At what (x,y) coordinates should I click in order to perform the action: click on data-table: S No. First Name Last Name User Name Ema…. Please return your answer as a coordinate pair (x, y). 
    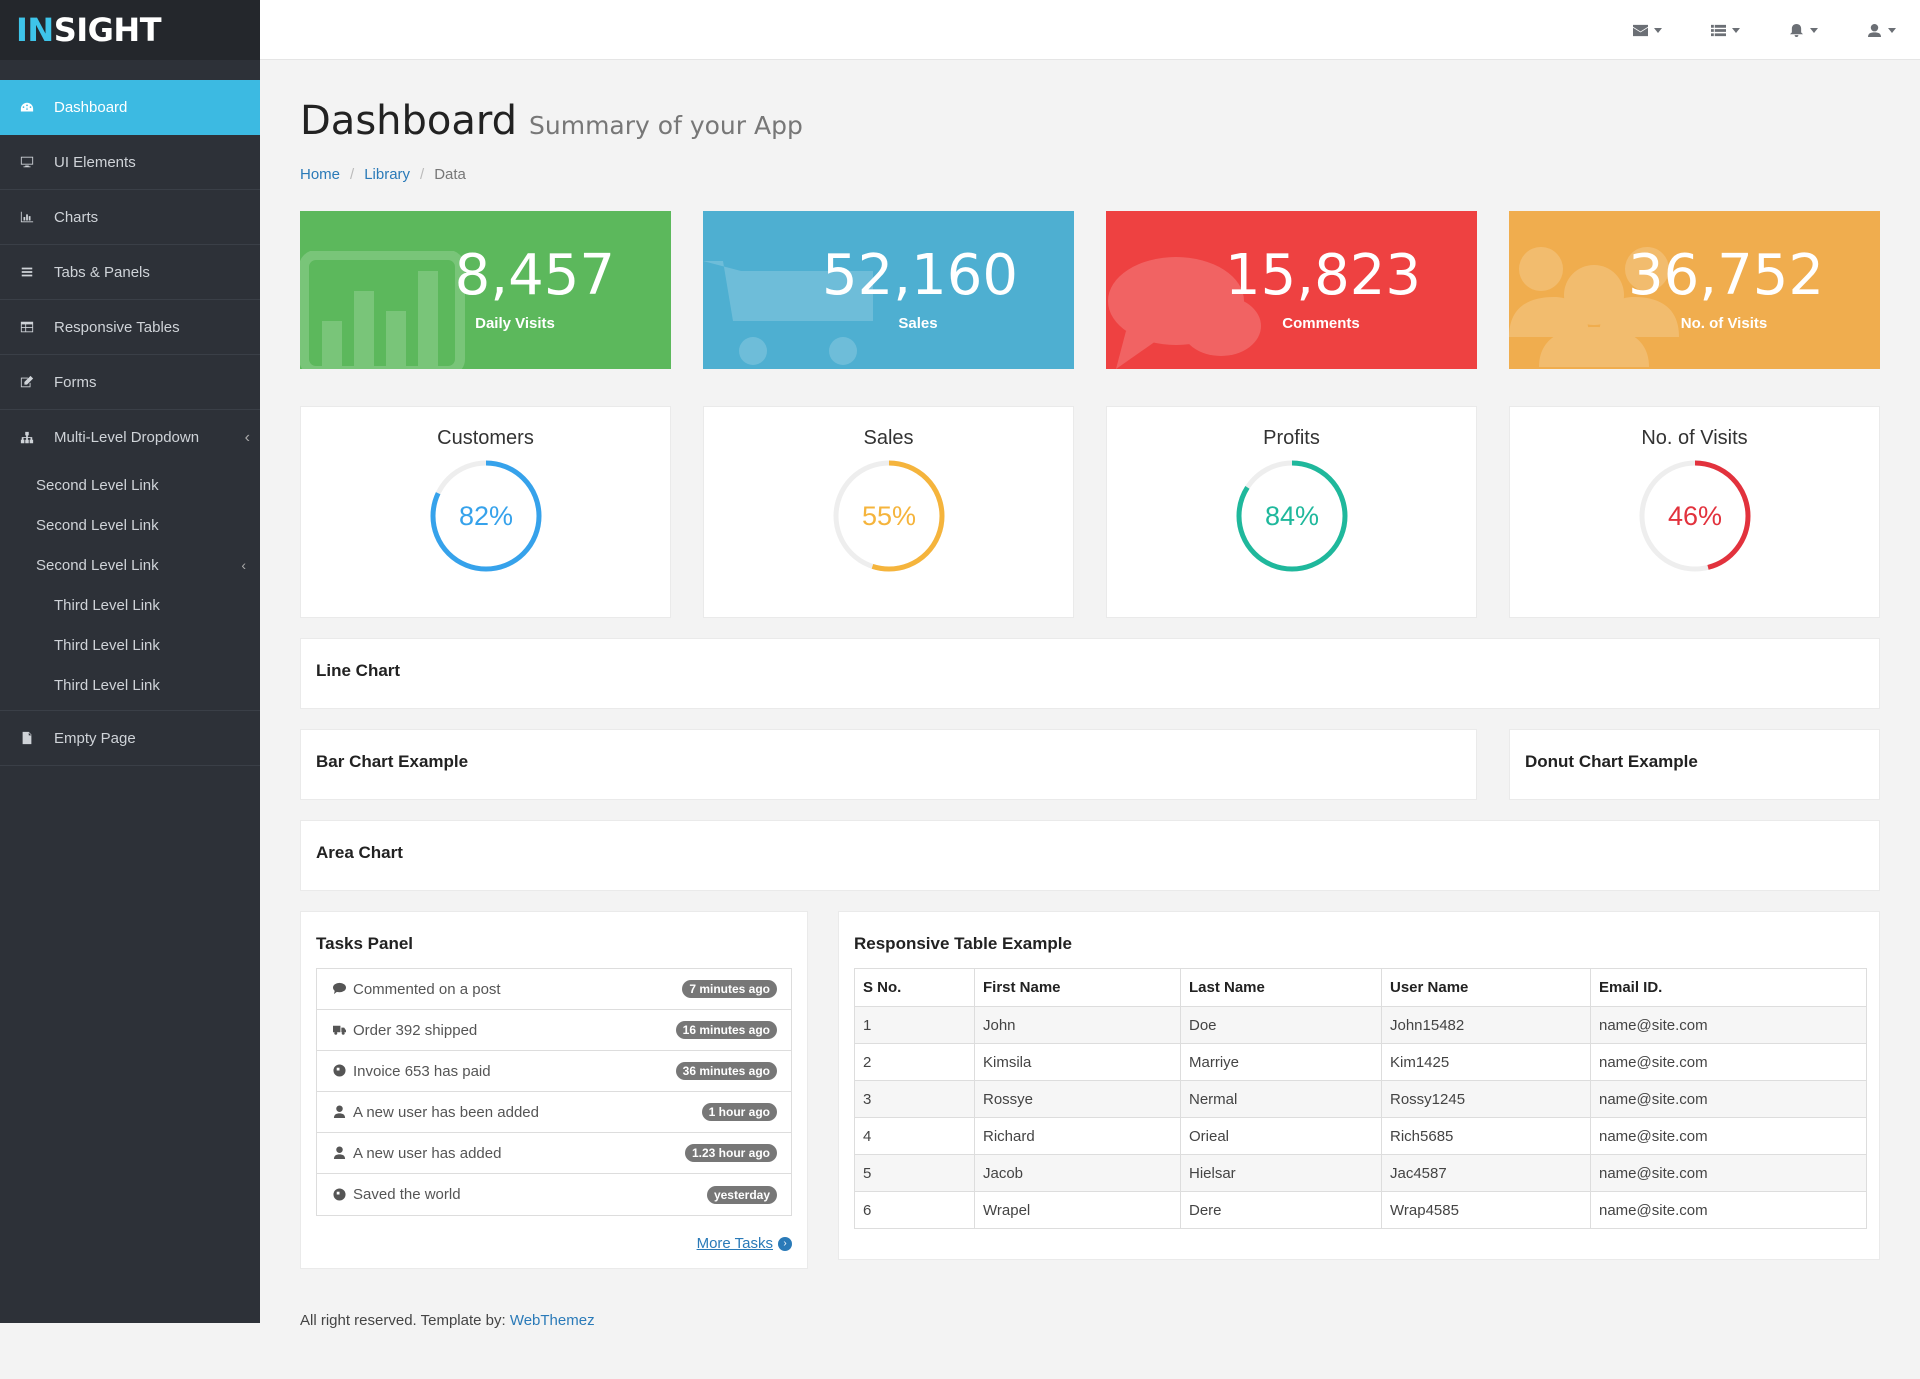
    Looking at the image, I should click on (1360, 1098).